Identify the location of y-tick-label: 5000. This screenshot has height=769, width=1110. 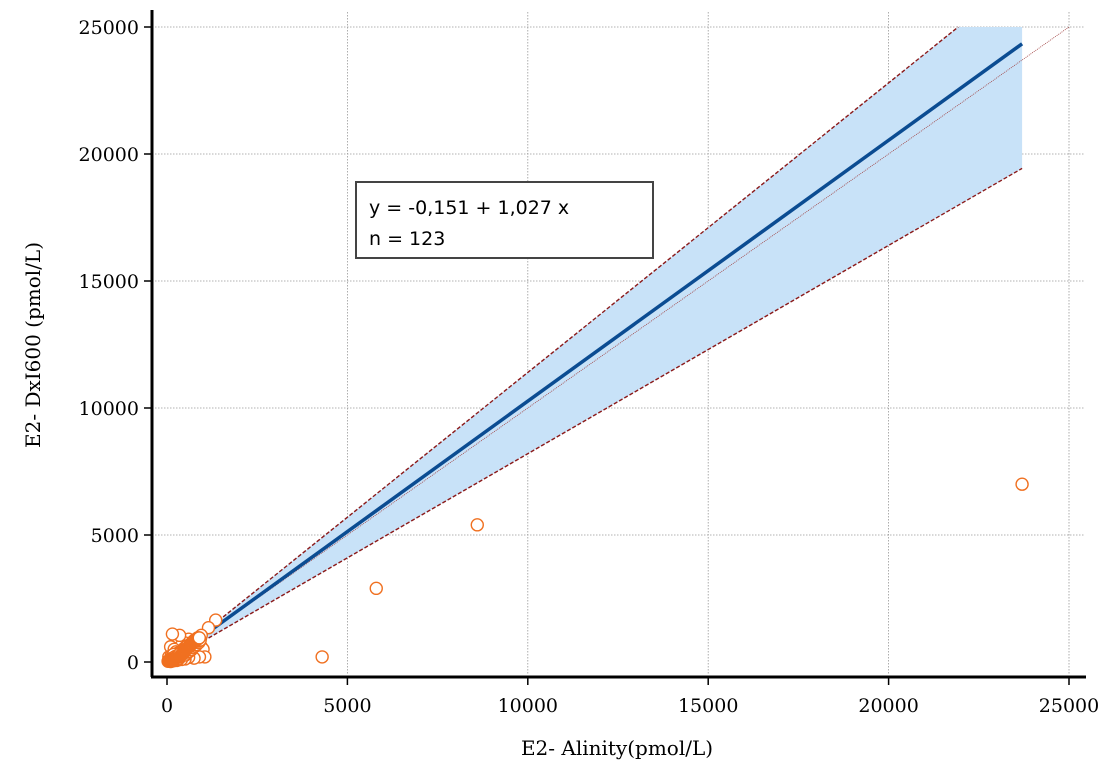
(115, 536).